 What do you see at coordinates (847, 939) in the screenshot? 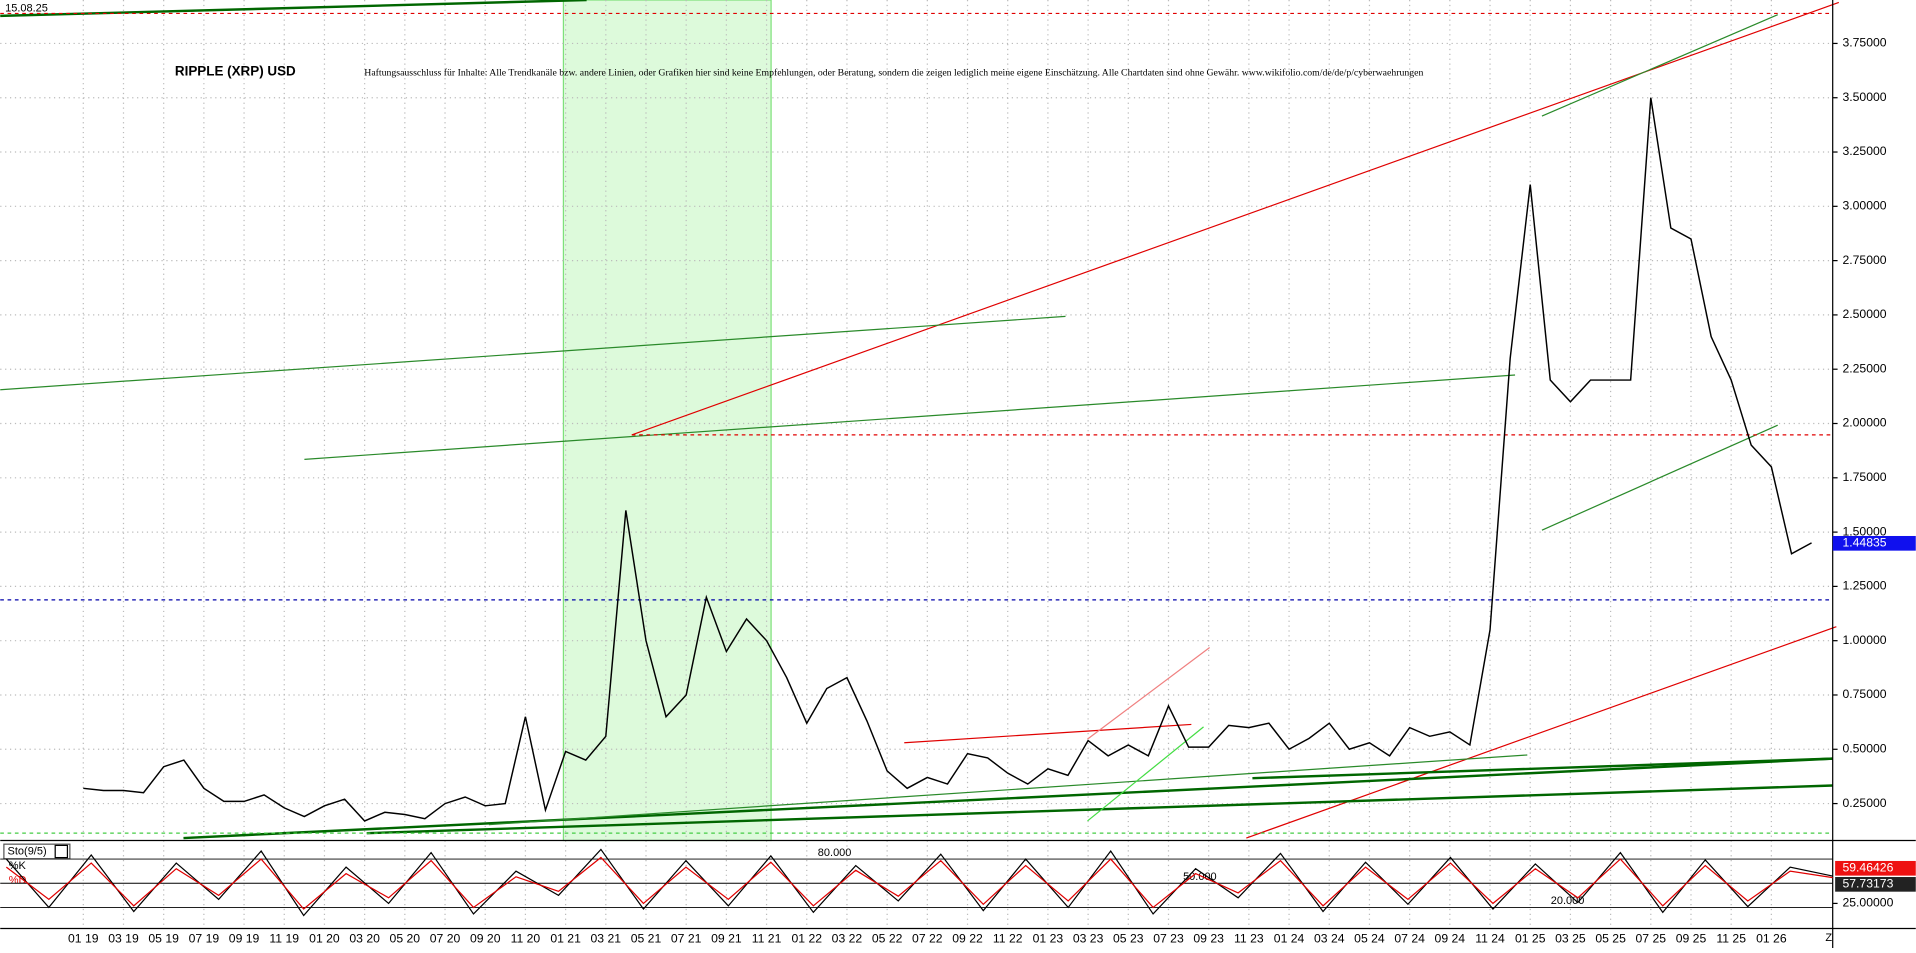
I see `x-tick-label: 03 22` at bounding box center [847, 939].